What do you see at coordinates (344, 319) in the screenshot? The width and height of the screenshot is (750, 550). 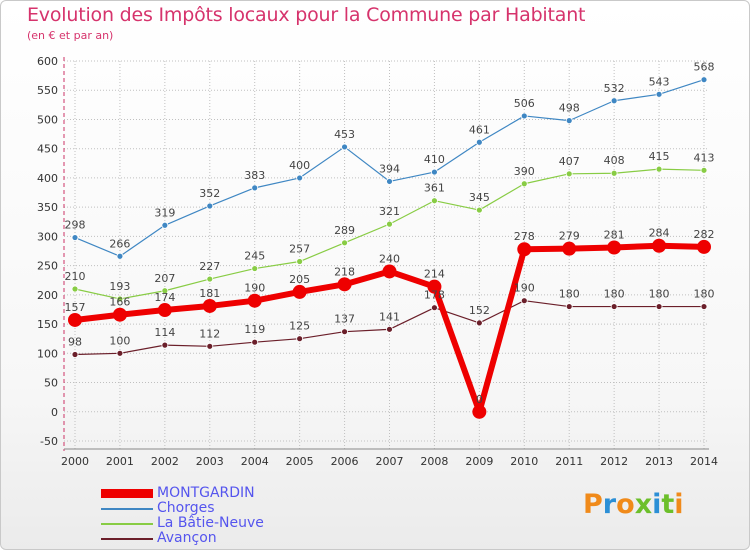 I see `data-label-avancon: 137` at bounding box center [344, 319].